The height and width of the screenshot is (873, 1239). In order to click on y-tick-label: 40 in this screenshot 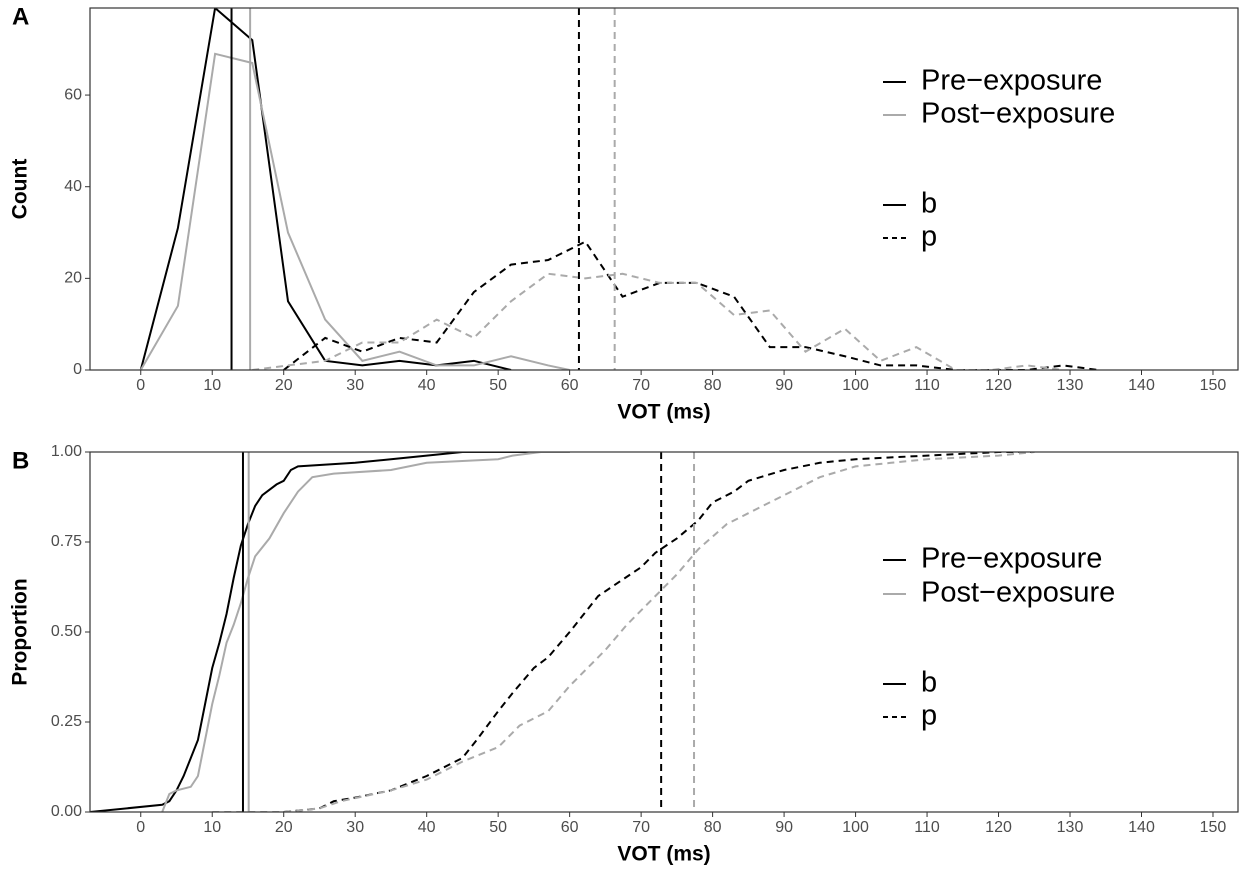, I will do `click(73, 186)`.